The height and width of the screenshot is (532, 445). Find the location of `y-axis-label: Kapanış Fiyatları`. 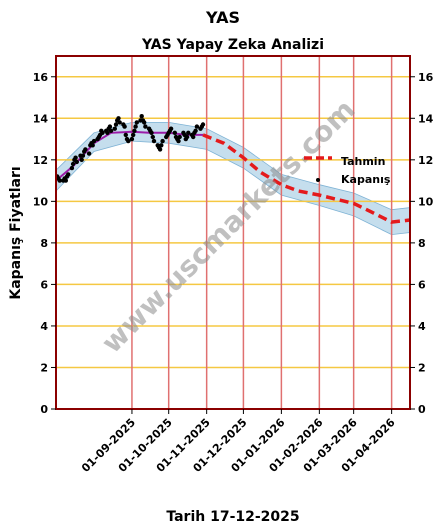

y-axis-label: Kapanış Fiyatları is located at coordinates (16, 232).